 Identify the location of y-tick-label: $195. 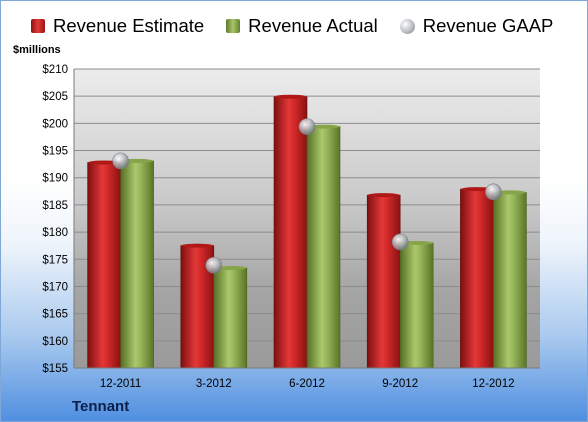
(55, 152).